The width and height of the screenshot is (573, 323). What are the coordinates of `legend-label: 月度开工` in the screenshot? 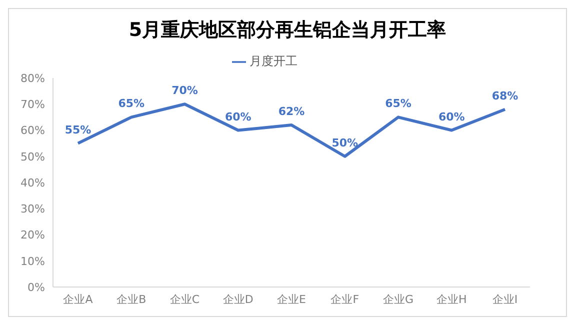 It's located at (274, 61).